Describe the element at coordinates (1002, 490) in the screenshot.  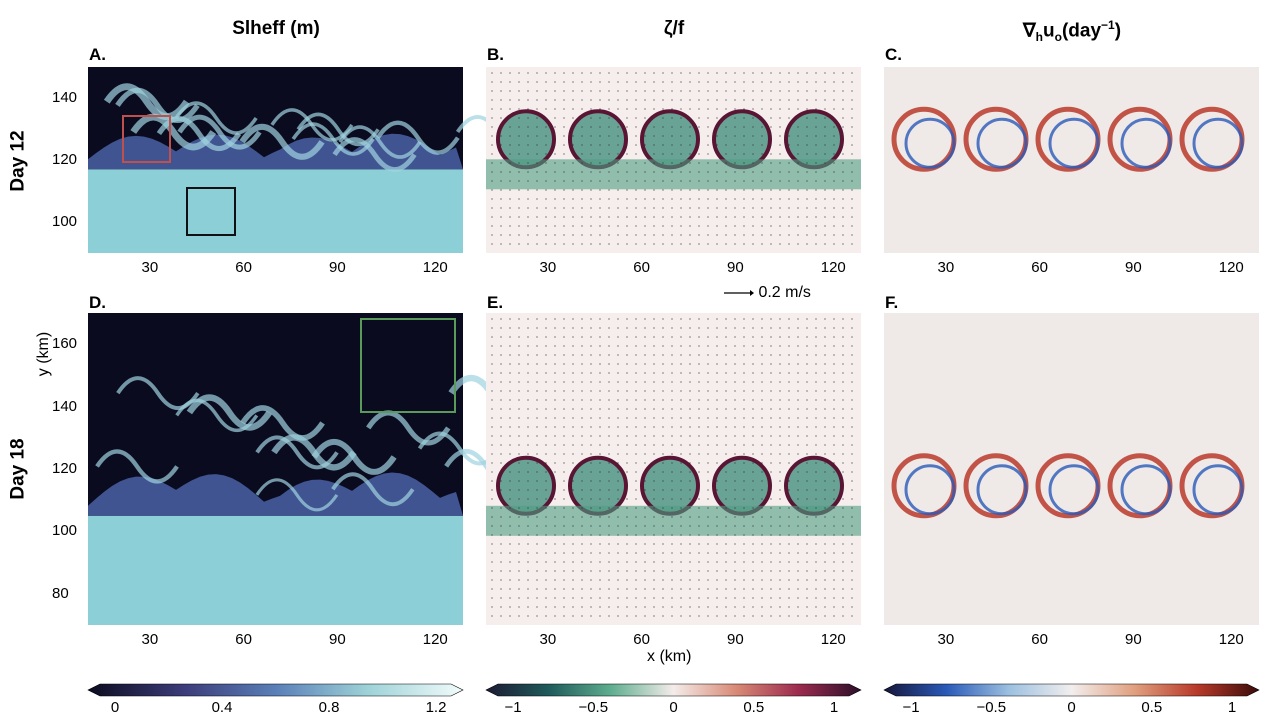
I see `div-arc-blue` at that location.